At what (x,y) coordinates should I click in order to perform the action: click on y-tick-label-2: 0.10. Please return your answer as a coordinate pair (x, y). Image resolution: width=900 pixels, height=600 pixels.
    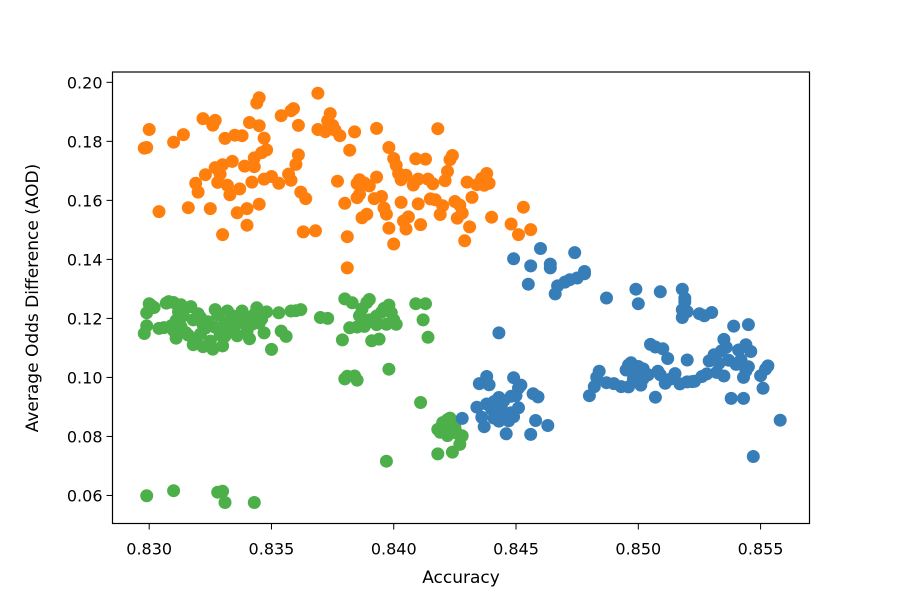
    Looking at the image, I should click on (85, 377).